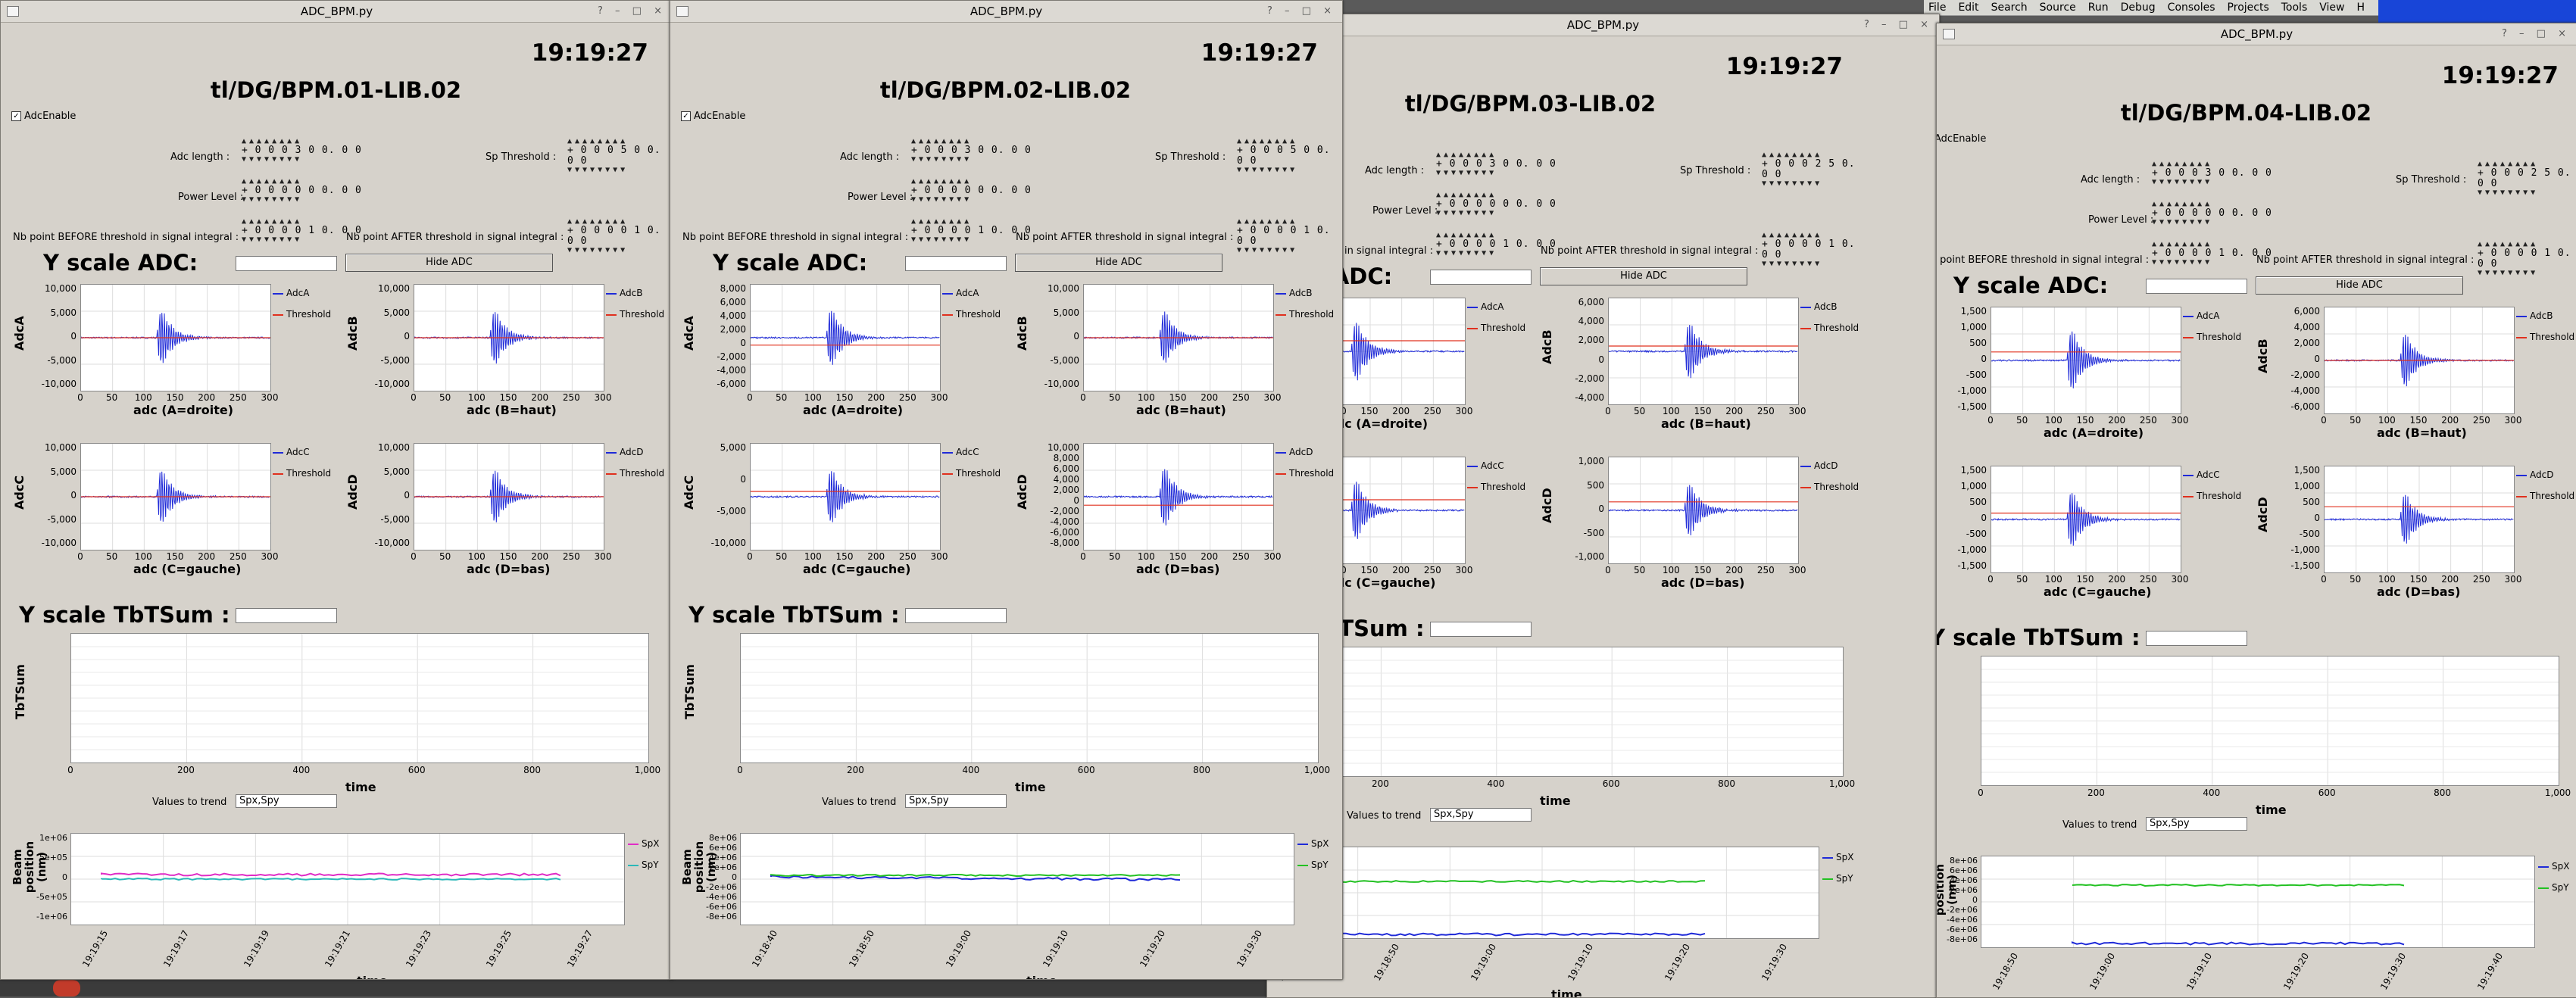 The image size is (2576, 998). What do you see at coordinates (2248, 8) in the screenshot?
I see `ide-menu-item: Projects` at bounding box center [2248, 8].